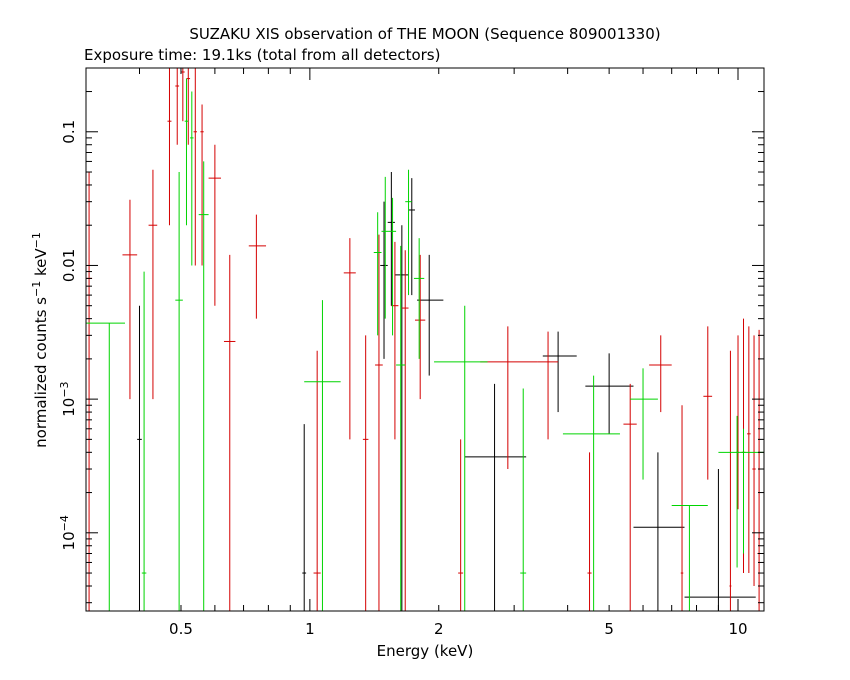 The width and height of the screenshot is (850, 680). Describe the element at coordinates (69, 265) in the screenshot. I see `y-tick-label: 0.01` at that location.